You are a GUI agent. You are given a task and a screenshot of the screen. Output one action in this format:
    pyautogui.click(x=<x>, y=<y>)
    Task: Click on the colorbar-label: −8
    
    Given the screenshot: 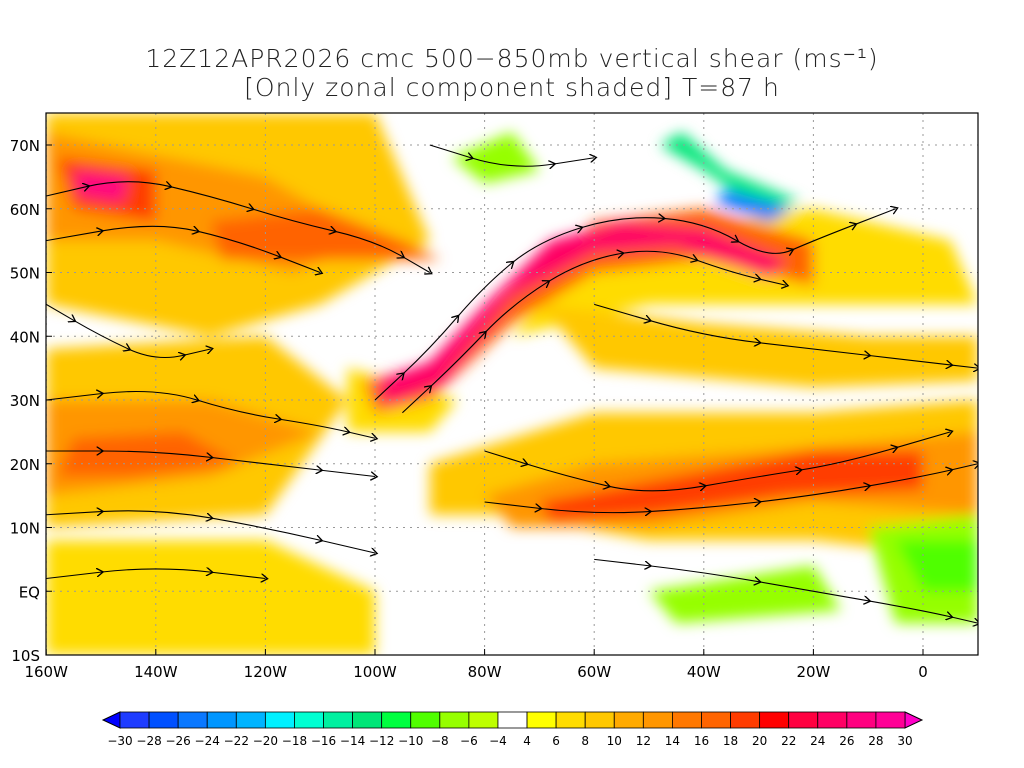 What is the action you would take?
    pyautogui.click(x=440, y=741)
    